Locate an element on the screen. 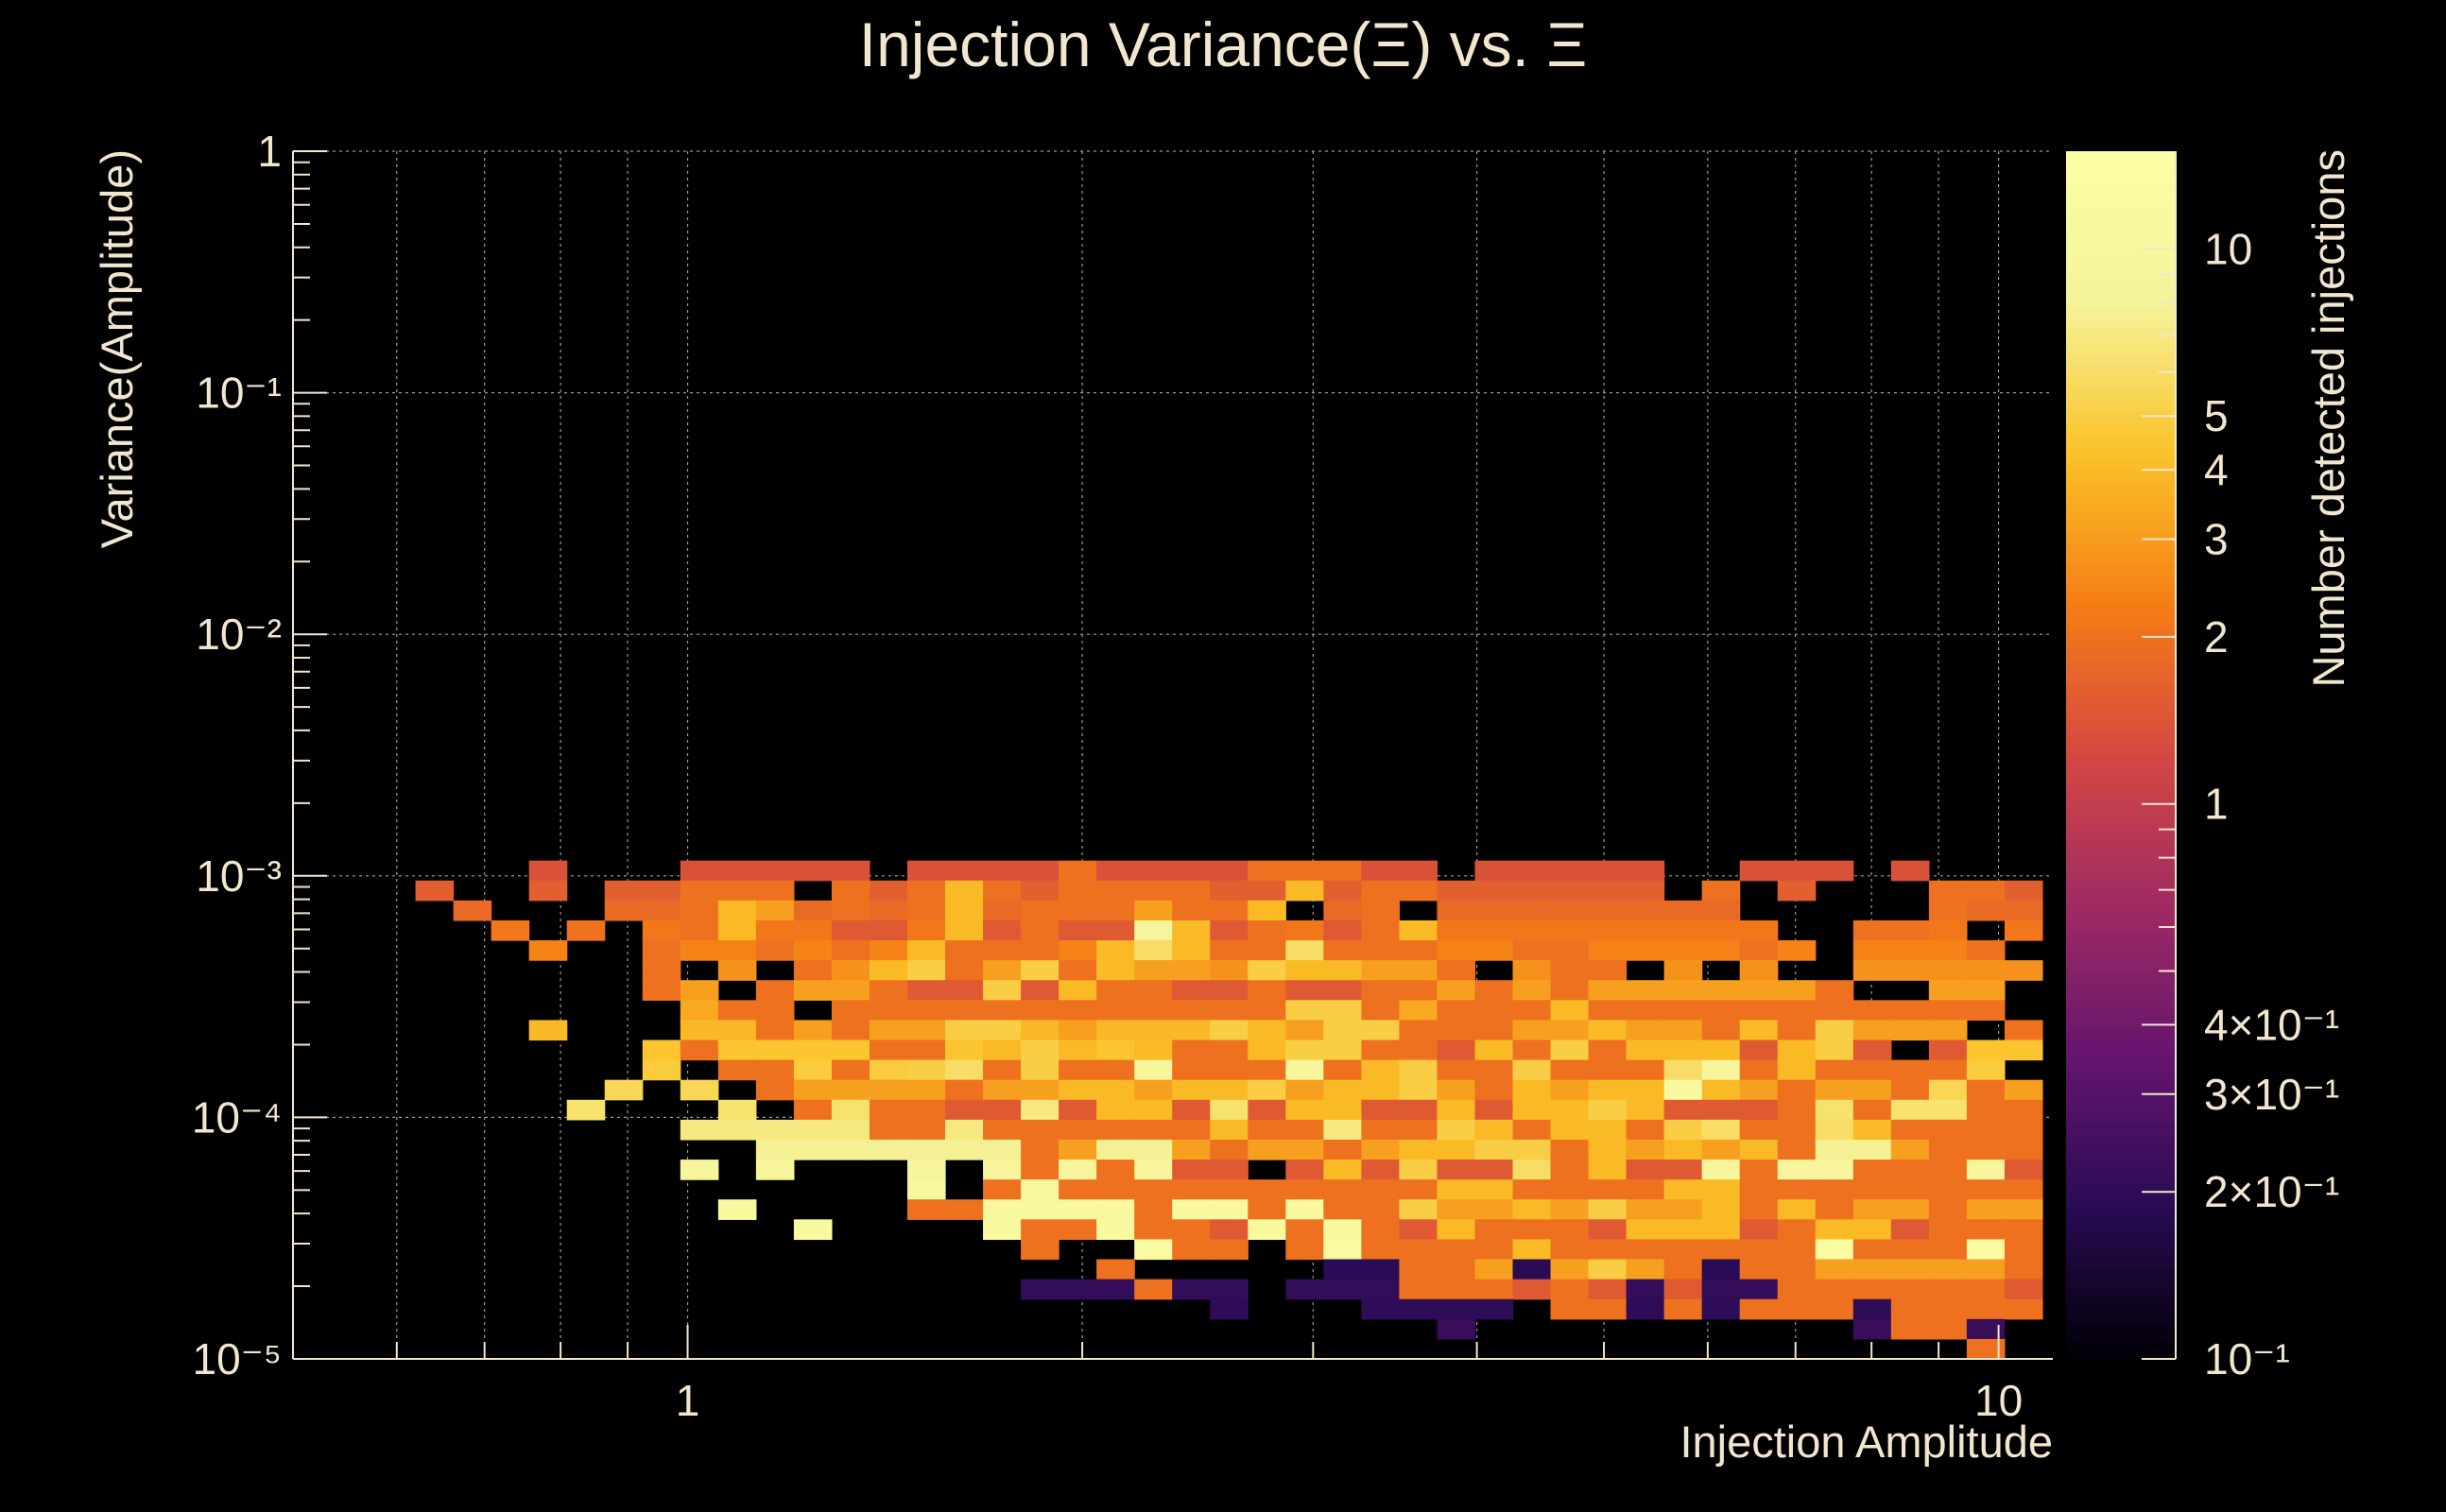 The height and width of the screenshot is (1512, 2446). colorbar-tick-label: 10⁻¹ is located at coordinates (2247, 1358).